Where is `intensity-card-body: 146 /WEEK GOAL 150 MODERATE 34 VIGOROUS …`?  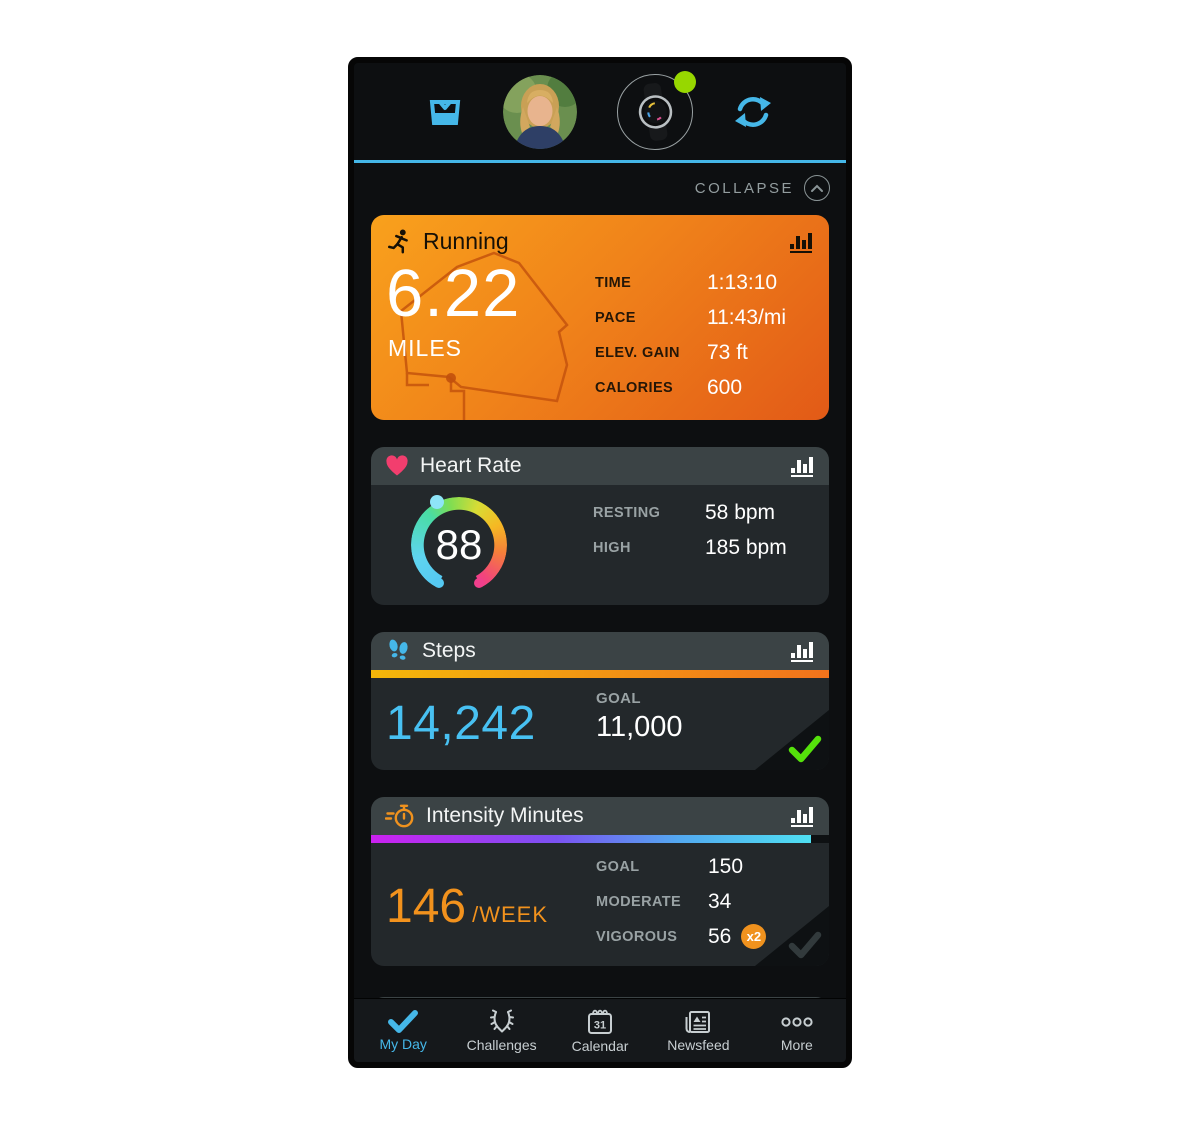 intensity-card-body: 146 /WEEK GOAL 150 MODERATE 34 VIGOROUS … is located at coordinates (600, 904).